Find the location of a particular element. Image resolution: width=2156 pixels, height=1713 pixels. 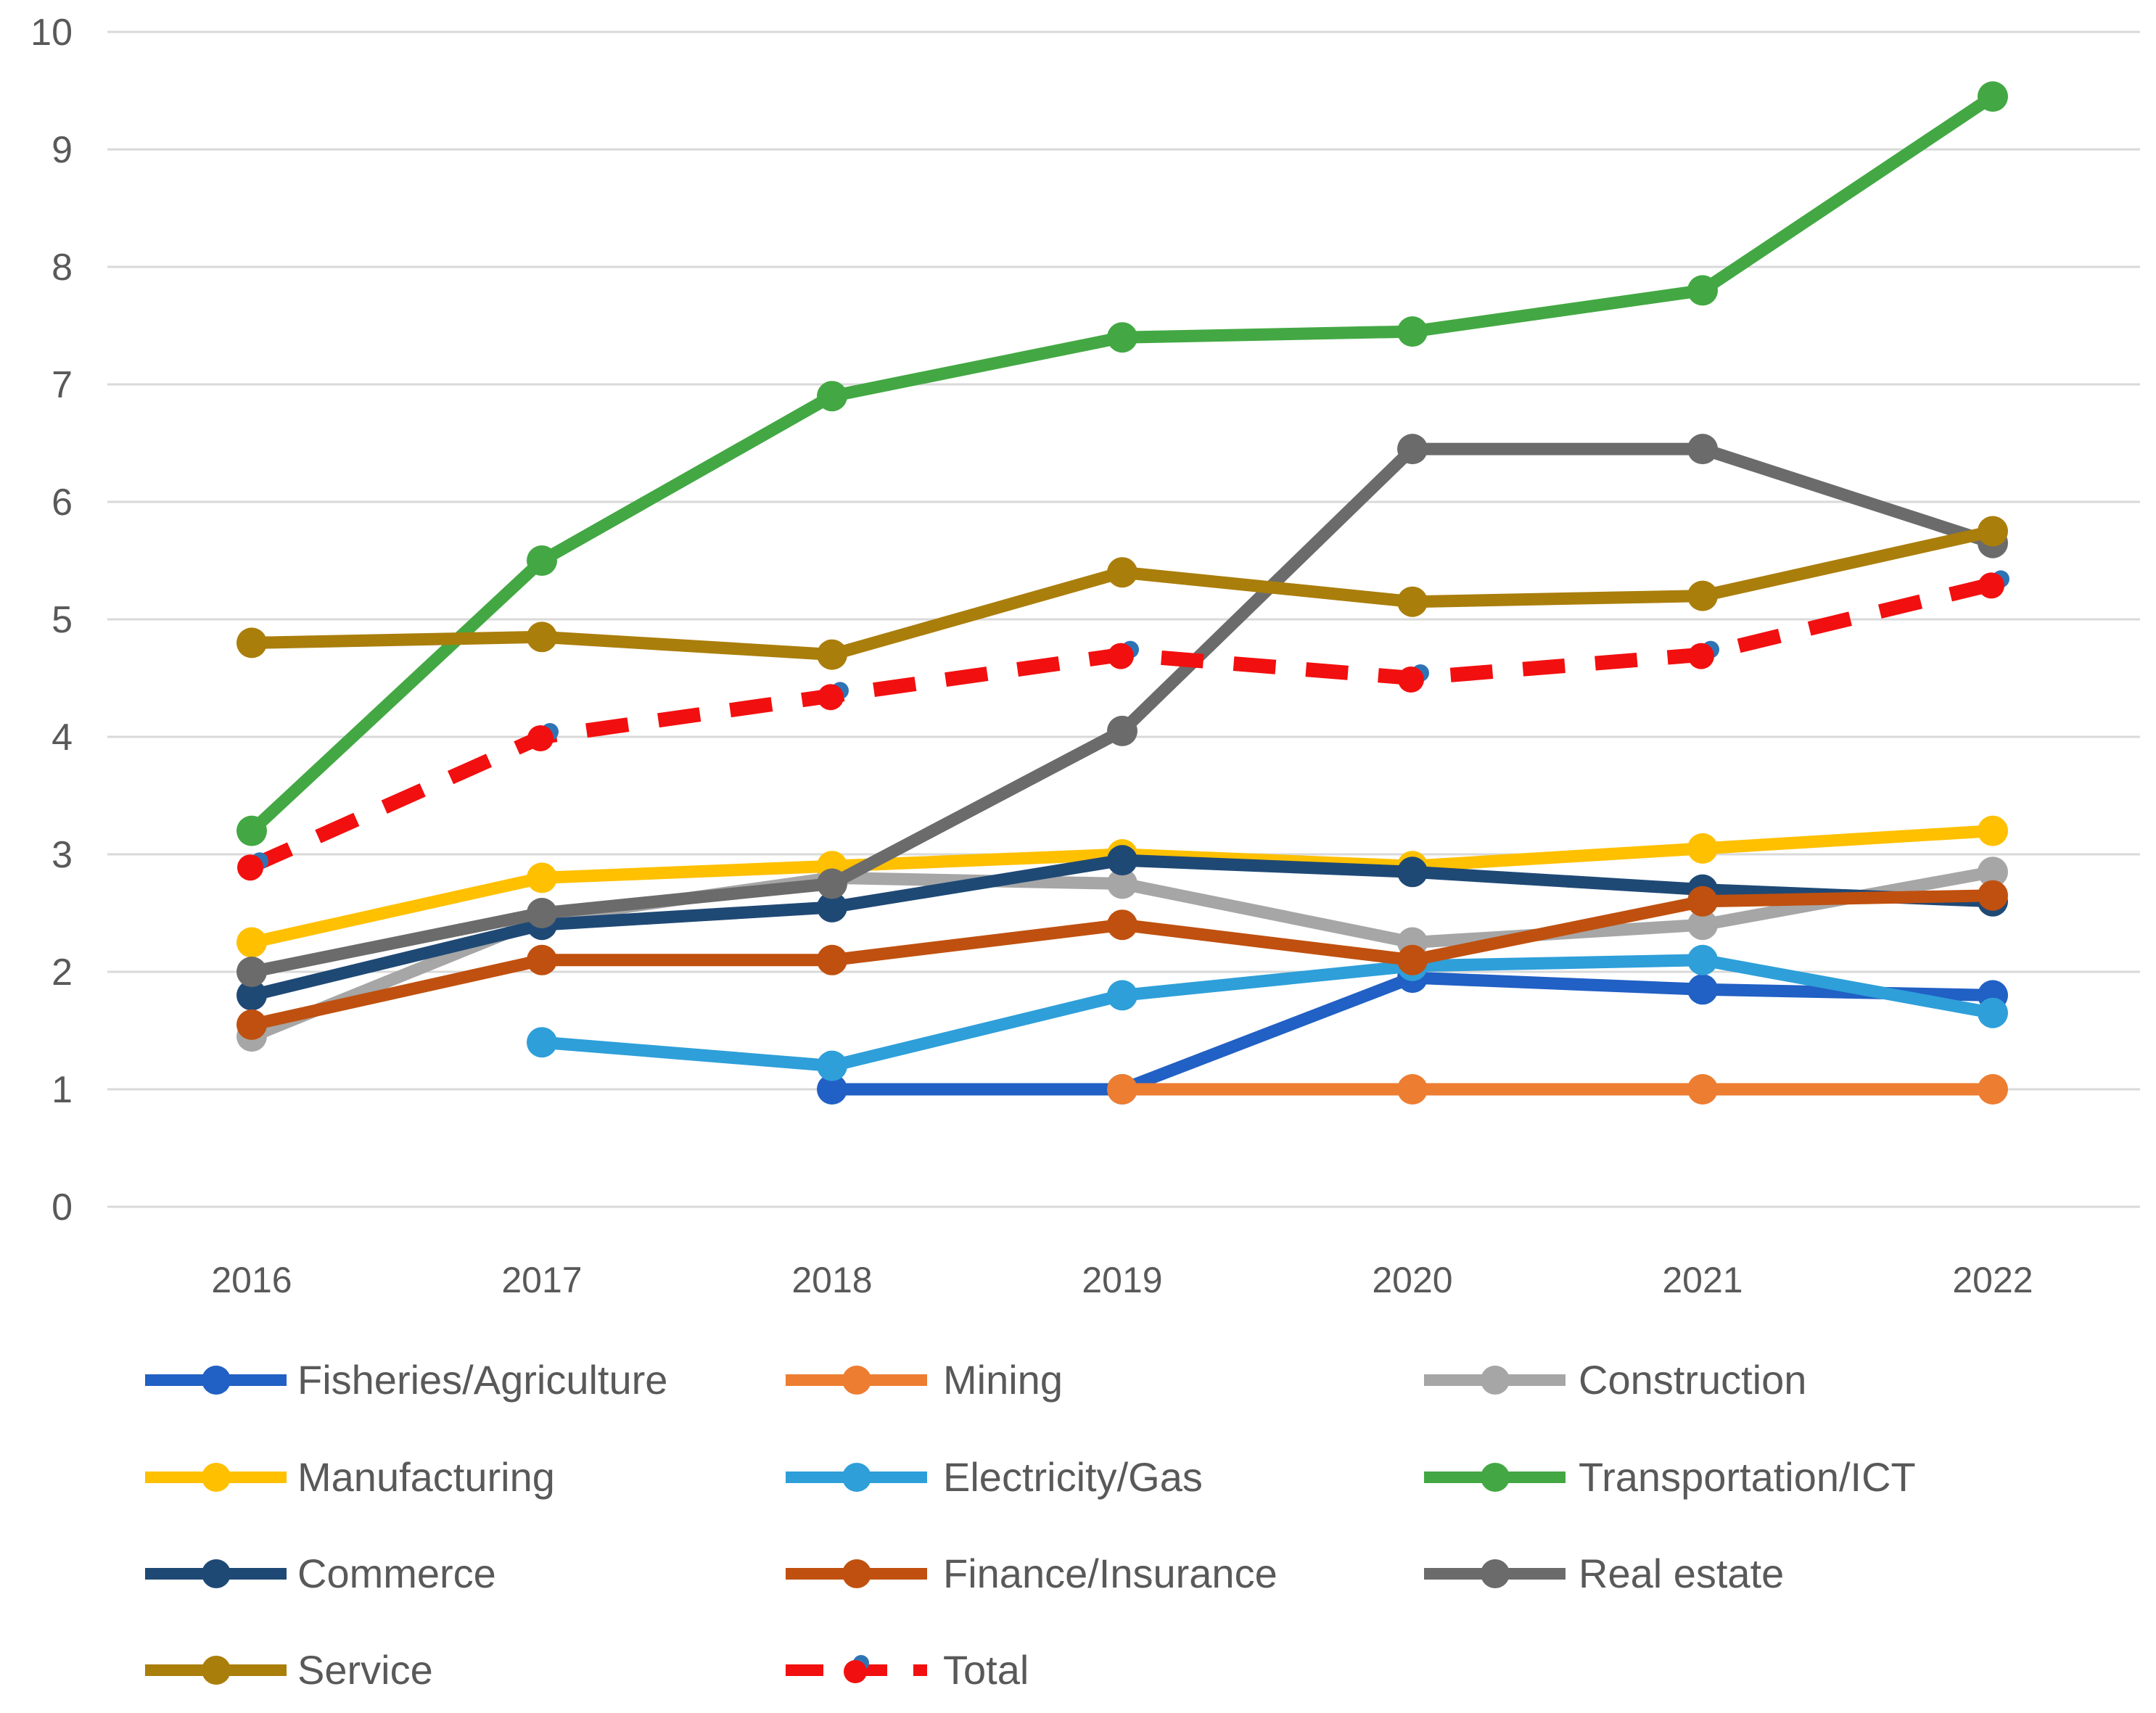

data-point-electricity-gas-2022 is located at coordinates (1993, 1012).